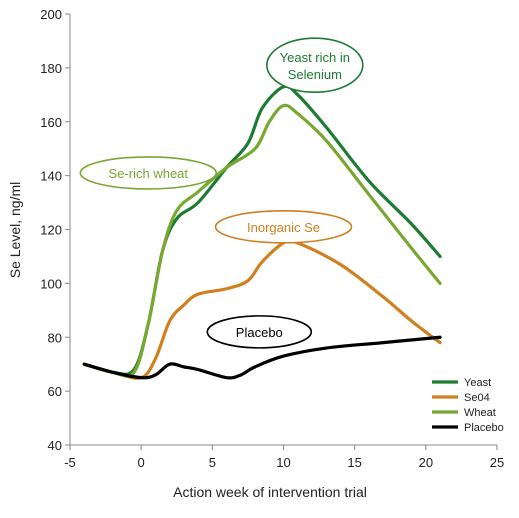 Image resolution: width=519 pixels, height=518 pixels. I want to click on x-tick-label: -5, so click(70, 462).